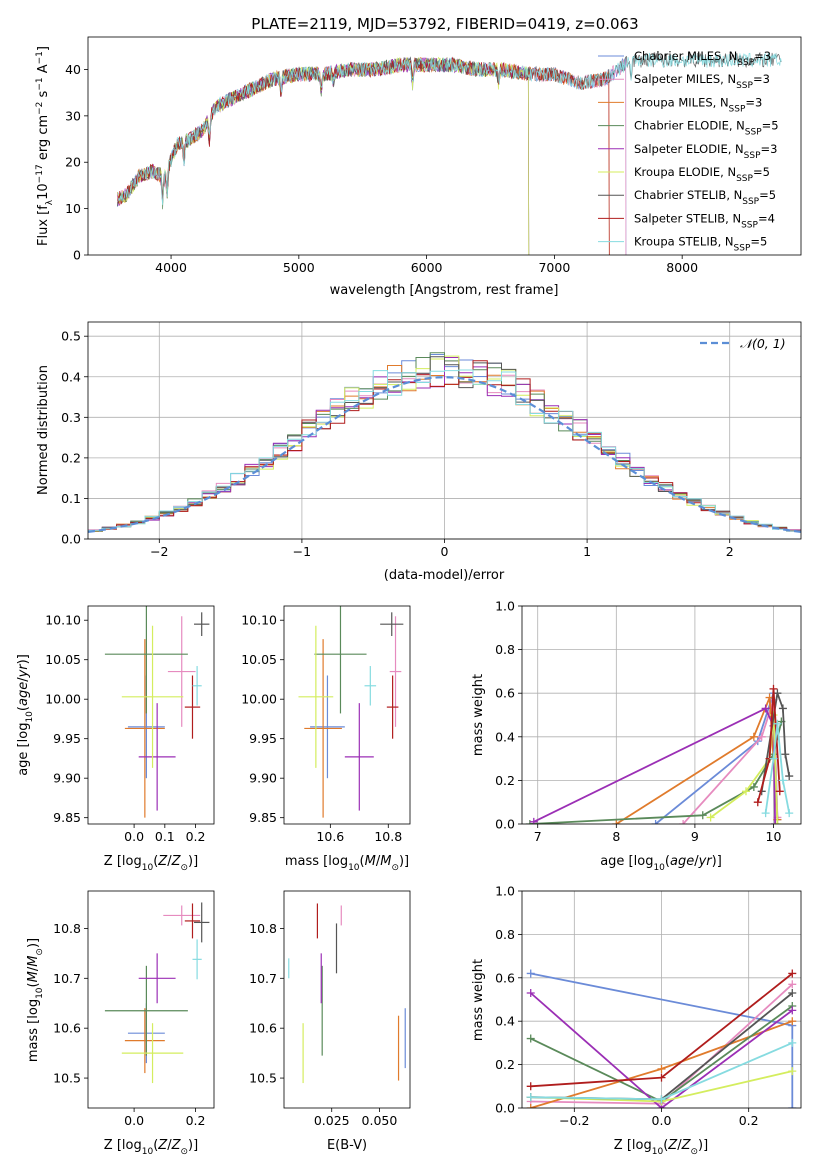 Image resolution: width=819 pixels, height=1170 pixels. I want to click on x-tick-label: 0.1, so click(165, 836).